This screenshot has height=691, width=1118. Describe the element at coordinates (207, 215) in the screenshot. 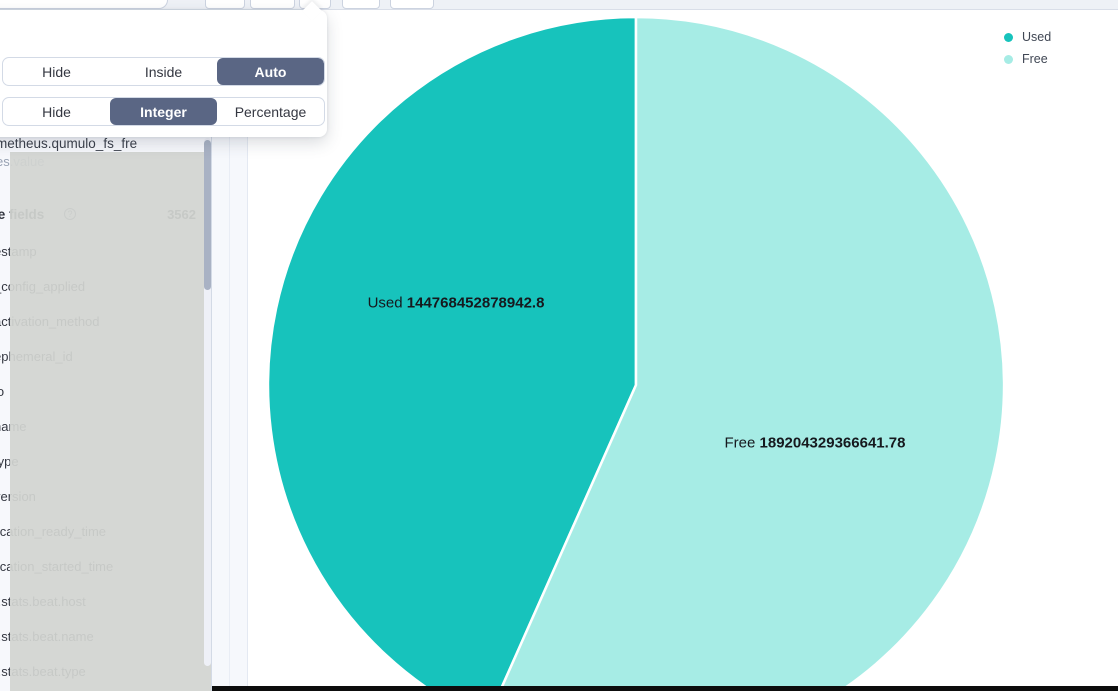

I see `sidebar-scrollbar-thumb` at that location.